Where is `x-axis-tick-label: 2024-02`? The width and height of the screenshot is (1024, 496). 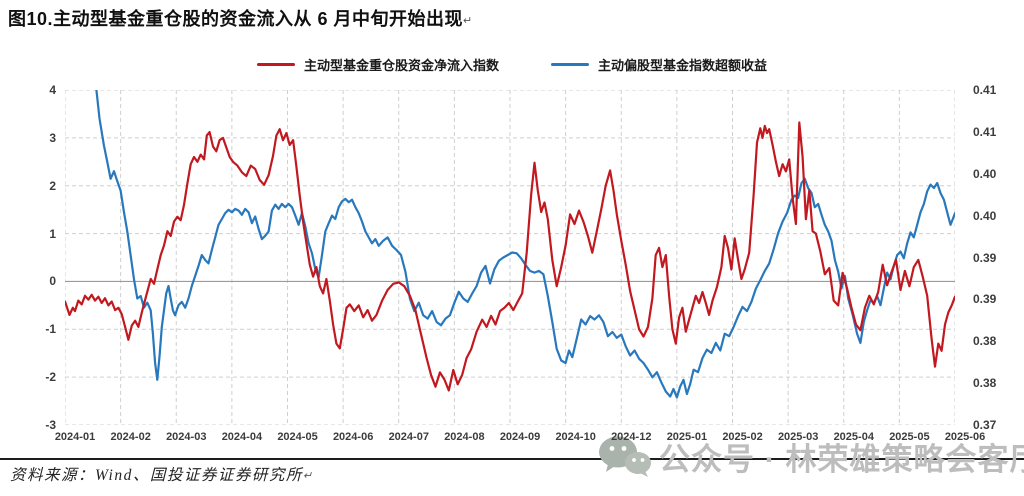
x-axis-tick-label: 2024-02 is located at coordinates (130, 437).